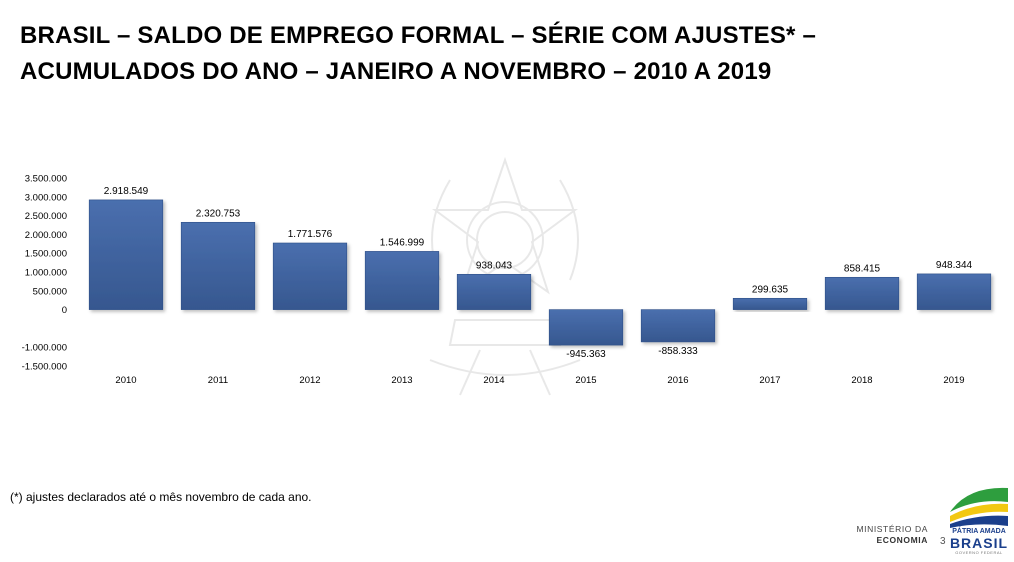 This screenshot has width=1014, height=562. Describe the element at coordinates (539, 380) in the screenshot. I see `x-axis-tick-labels: 2010 2011 2012 2013 2014 2015 2016 2017 2018 2019` at that location.